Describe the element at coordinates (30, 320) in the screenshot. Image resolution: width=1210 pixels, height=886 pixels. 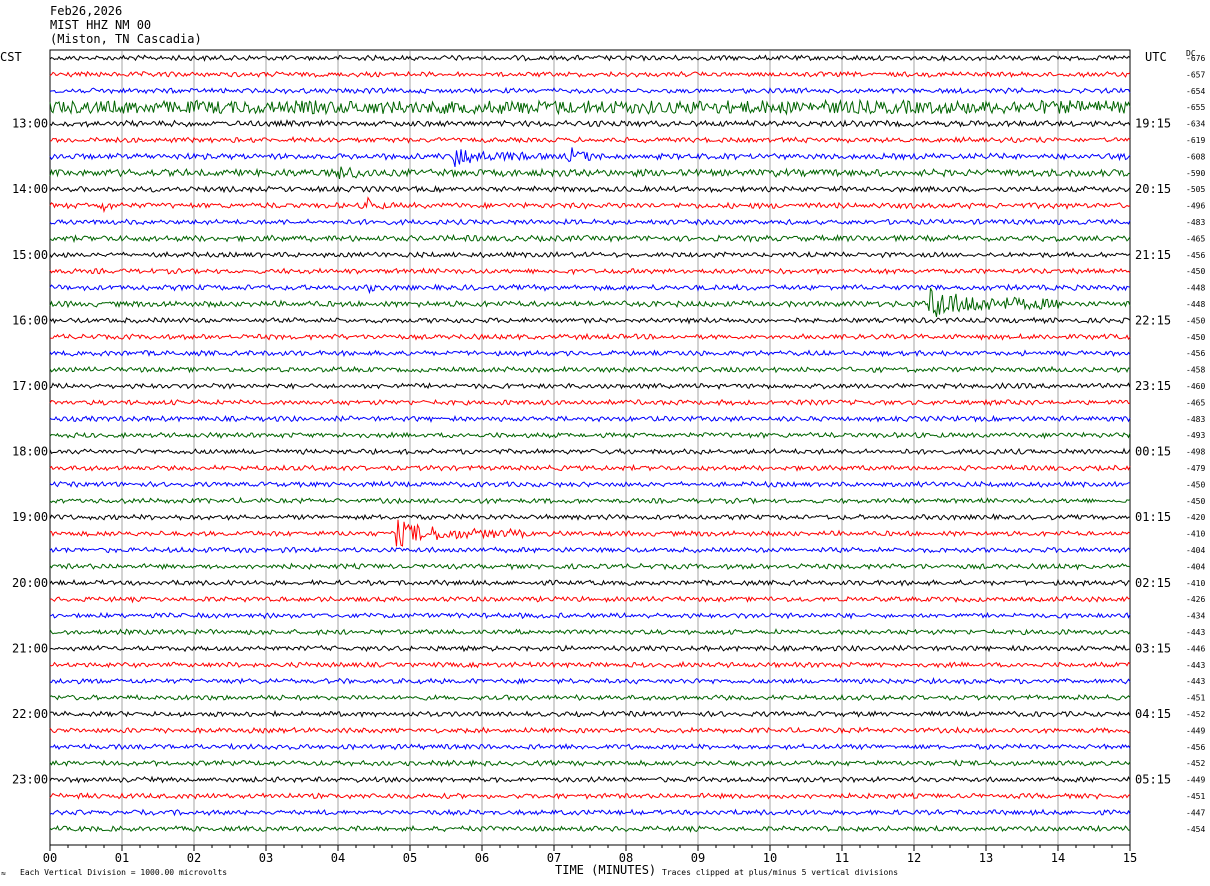
I see `left-hour-label: 16:00` at that location.